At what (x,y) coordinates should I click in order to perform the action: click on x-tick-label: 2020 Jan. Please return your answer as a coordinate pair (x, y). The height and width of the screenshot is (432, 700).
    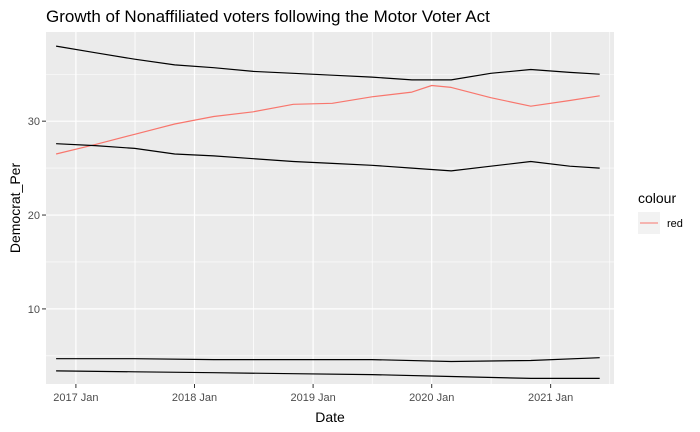
    Looking at the image, I should click on (431, 398).